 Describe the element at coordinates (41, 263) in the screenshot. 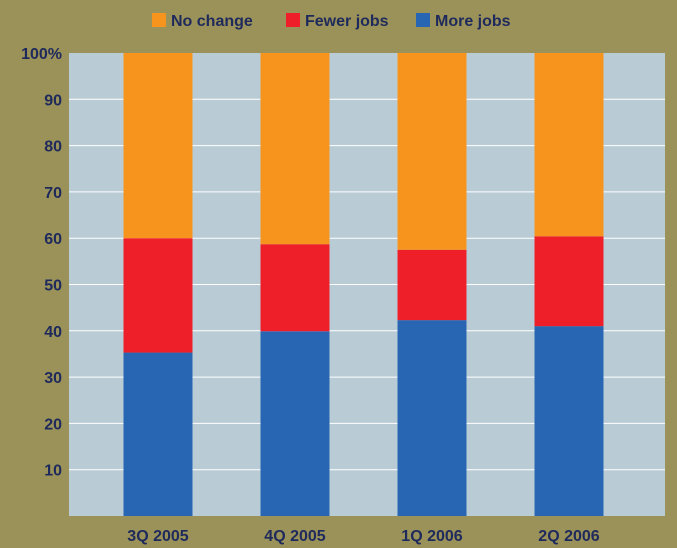

I see `y-axis: 10 20 30 40 50 60 70 80 90 100%` at that location.